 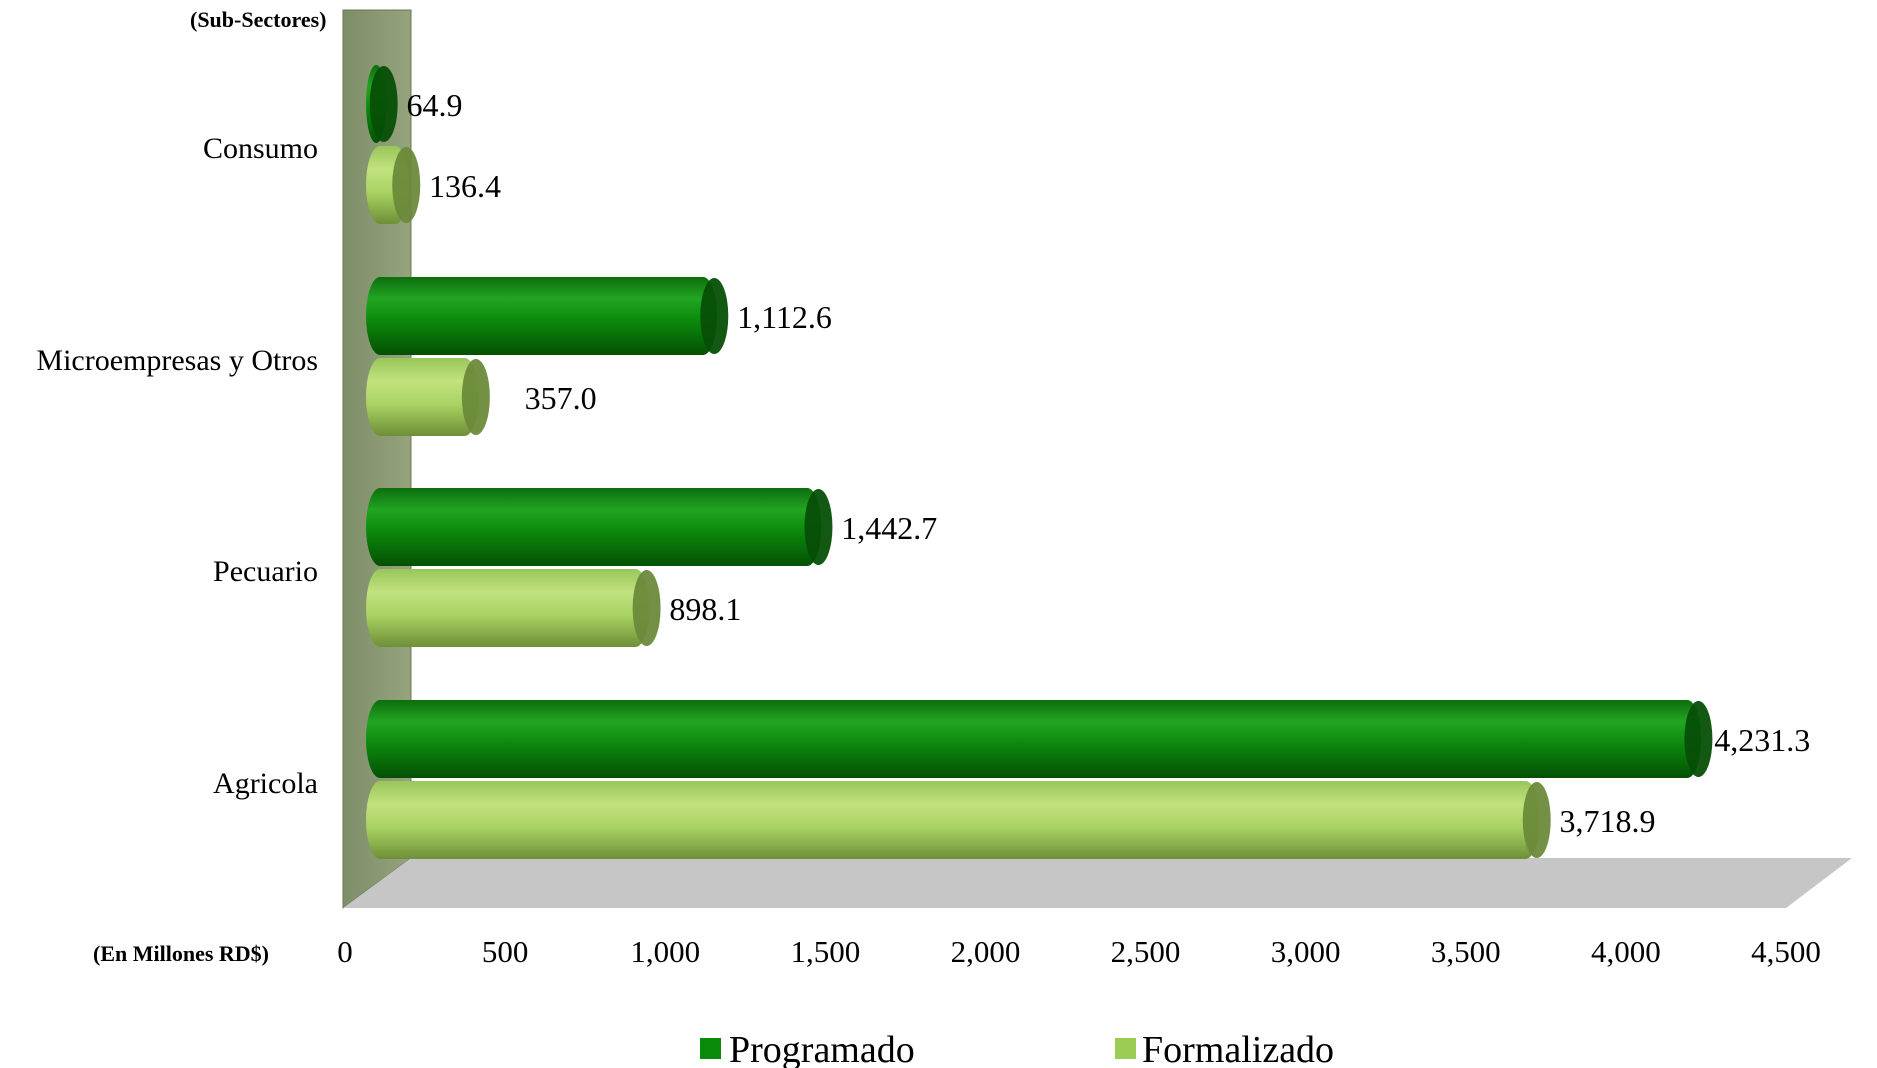 What do you see at coordinates (465, 186) in the screenshot?
I see `value-label-consumo-formalizado: 136.4` at bounding box center [465, 186].